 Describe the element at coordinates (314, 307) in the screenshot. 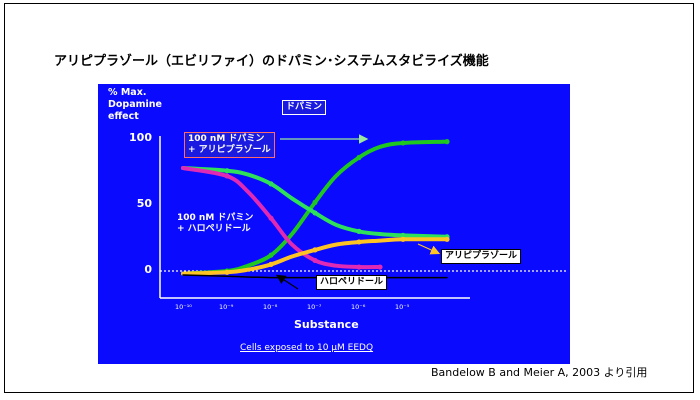

I see `x-tick-label: 10⁻⁷` at that location.